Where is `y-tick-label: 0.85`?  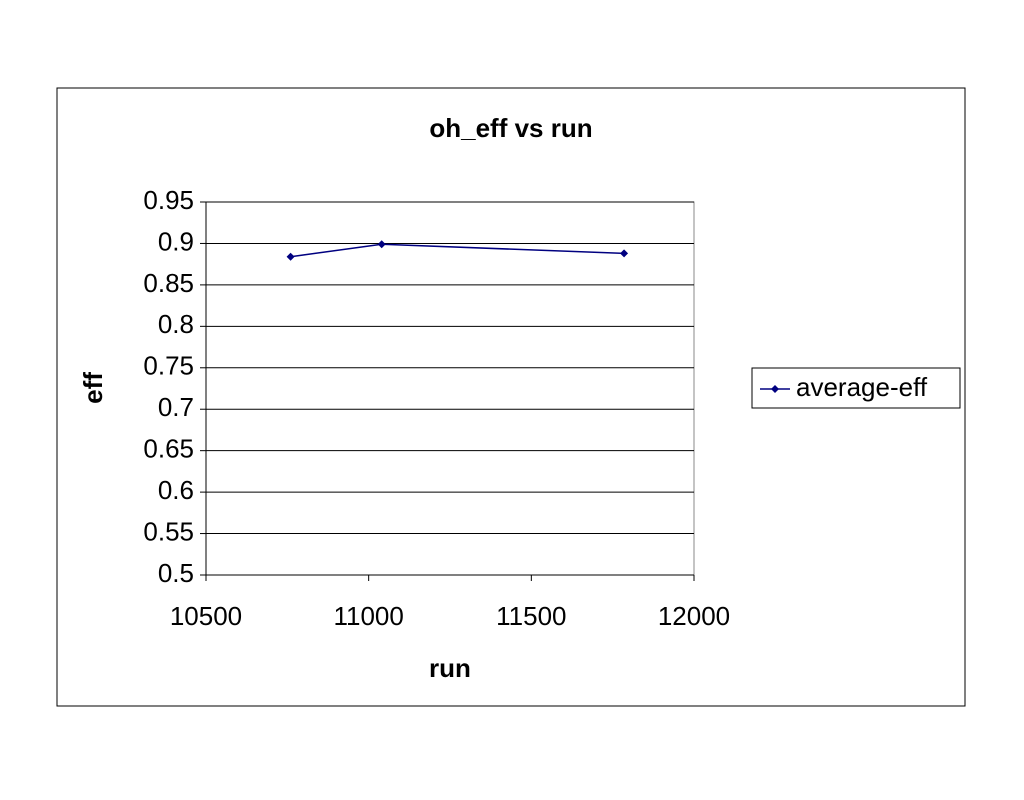 y-tick-label: 0.85 is located at coordinates (168, 283).